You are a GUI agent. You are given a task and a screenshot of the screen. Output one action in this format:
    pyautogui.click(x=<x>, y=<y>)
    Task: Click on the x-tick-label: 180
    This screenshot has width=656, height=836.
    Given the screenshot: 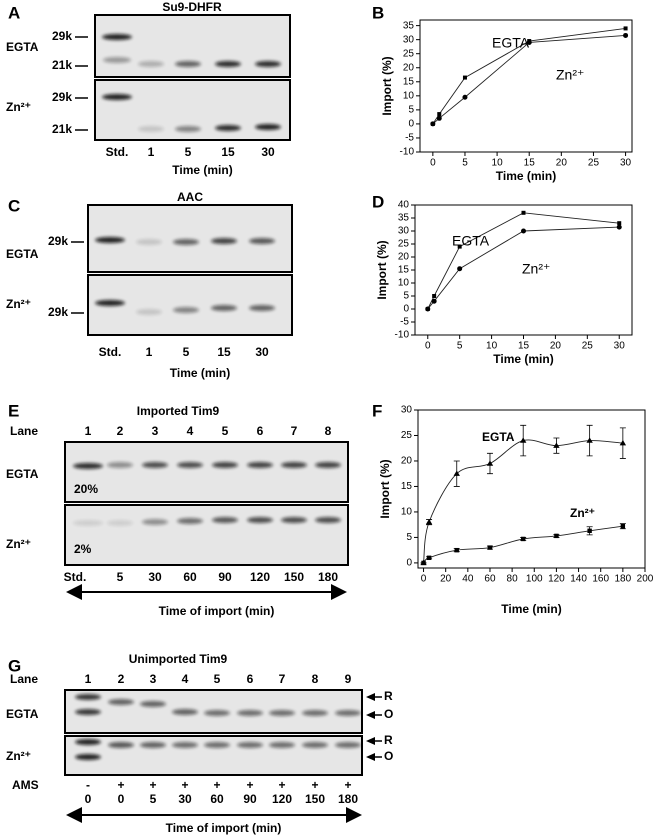 What is the action you would take?
    pyautogui.click(x=623, y=579)
    